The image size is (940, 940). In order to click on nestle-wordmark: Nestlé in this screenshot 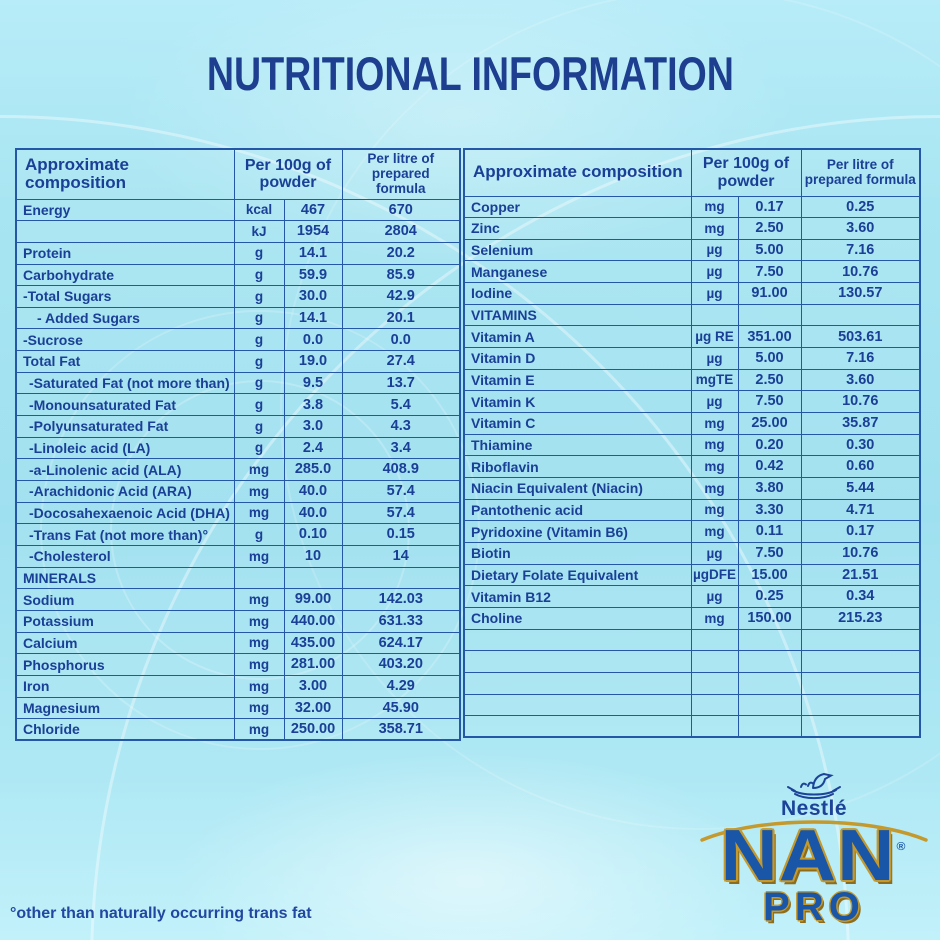, I will do `click(814, 808)`.